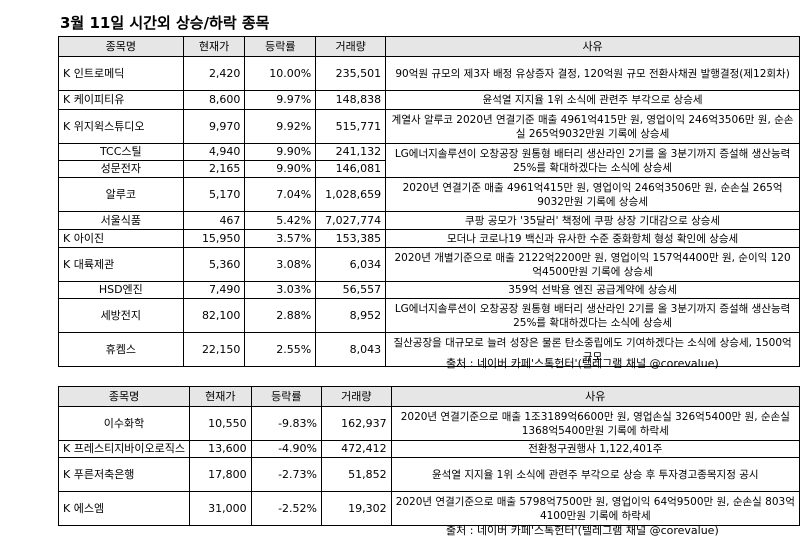 The image size is (800, 557). I want to click on stock-name-cell: 이수화학, so click(124, 423).